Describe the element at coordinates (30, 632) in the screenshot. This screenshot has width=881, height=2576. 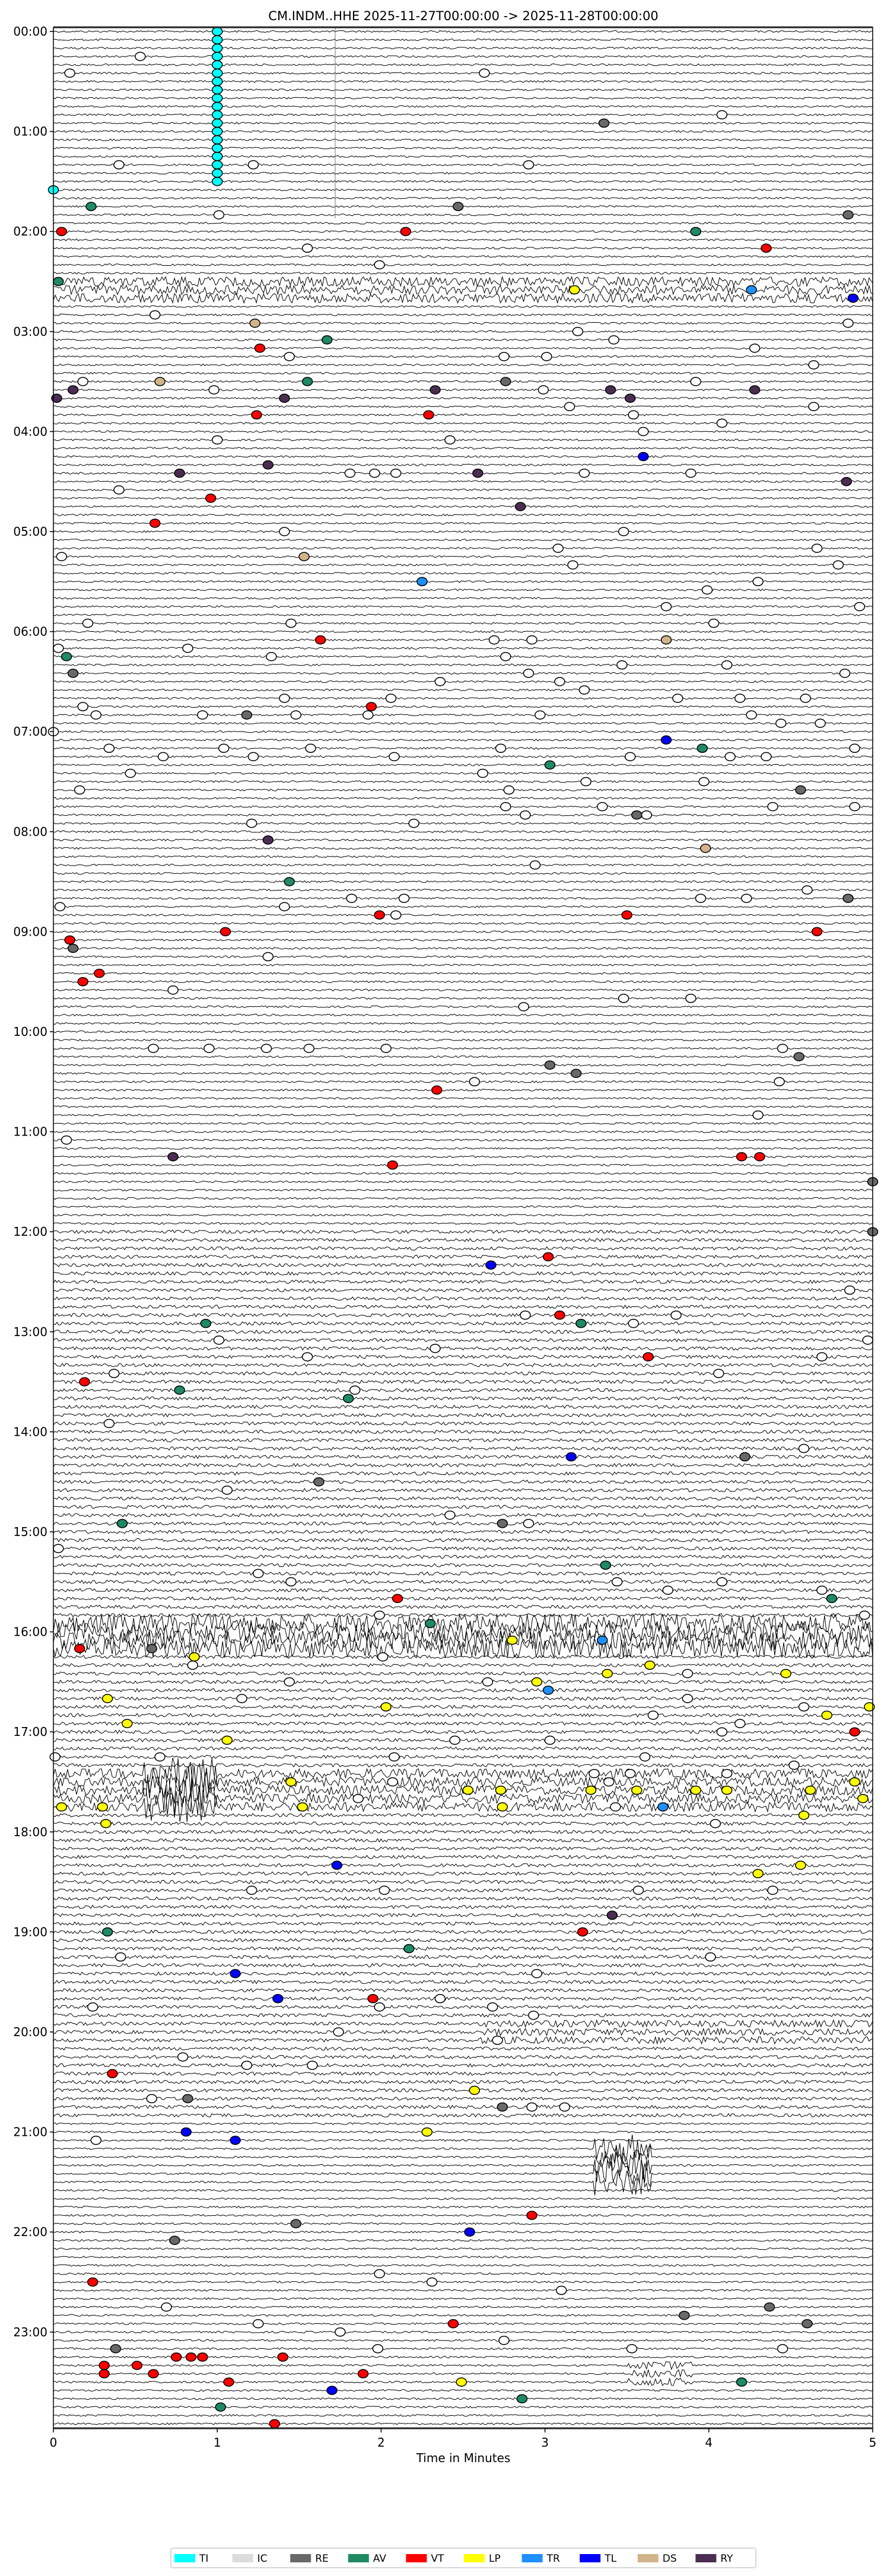
I see `y-tick-label: 06:00` at that location.